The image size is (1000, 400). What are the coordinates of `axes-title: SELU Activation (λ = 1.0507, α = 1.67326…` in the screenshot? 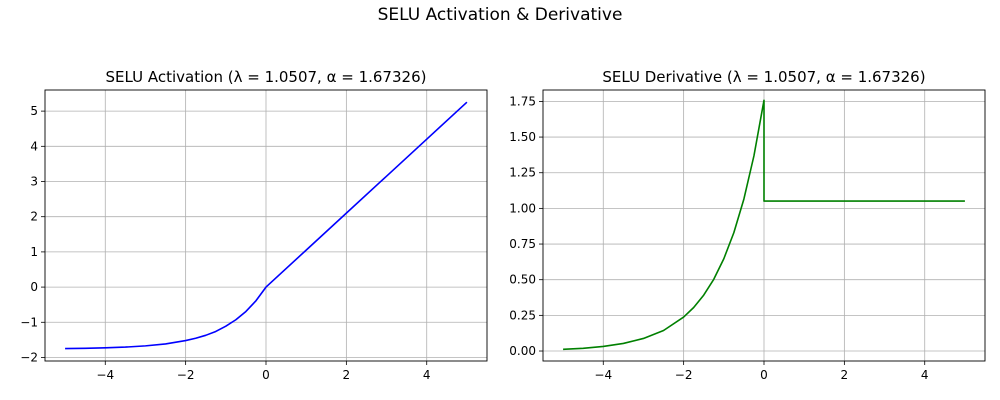 It's located at (266, 77).